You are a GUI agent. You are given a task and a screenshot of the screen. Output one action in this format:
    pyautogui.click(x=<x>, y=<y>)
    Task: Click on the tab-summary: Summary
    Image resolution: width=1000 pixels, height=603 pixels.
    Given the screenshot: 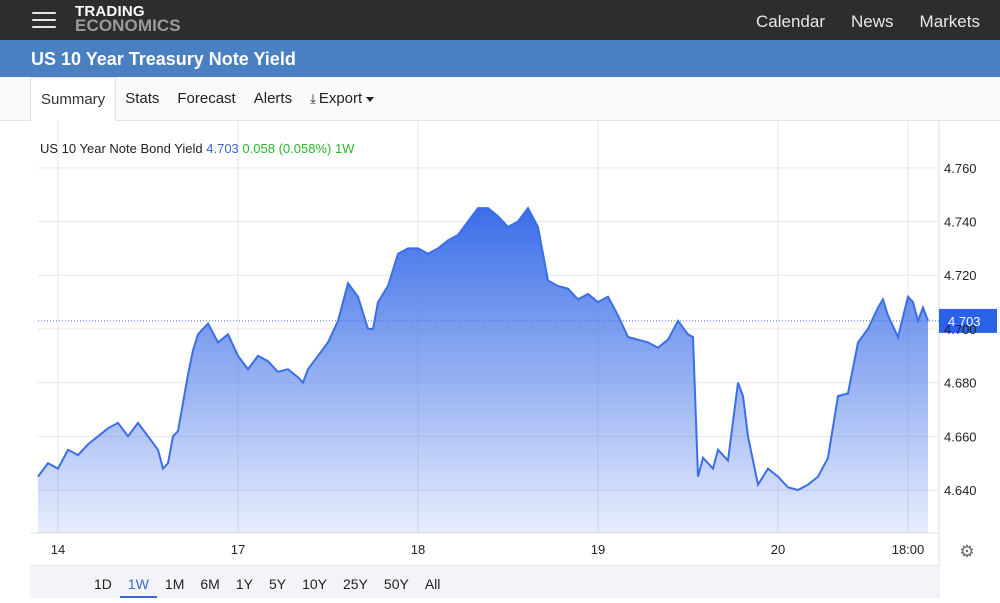 What is the action you would take?
    pyautogui.click(x=73, y=99)
    